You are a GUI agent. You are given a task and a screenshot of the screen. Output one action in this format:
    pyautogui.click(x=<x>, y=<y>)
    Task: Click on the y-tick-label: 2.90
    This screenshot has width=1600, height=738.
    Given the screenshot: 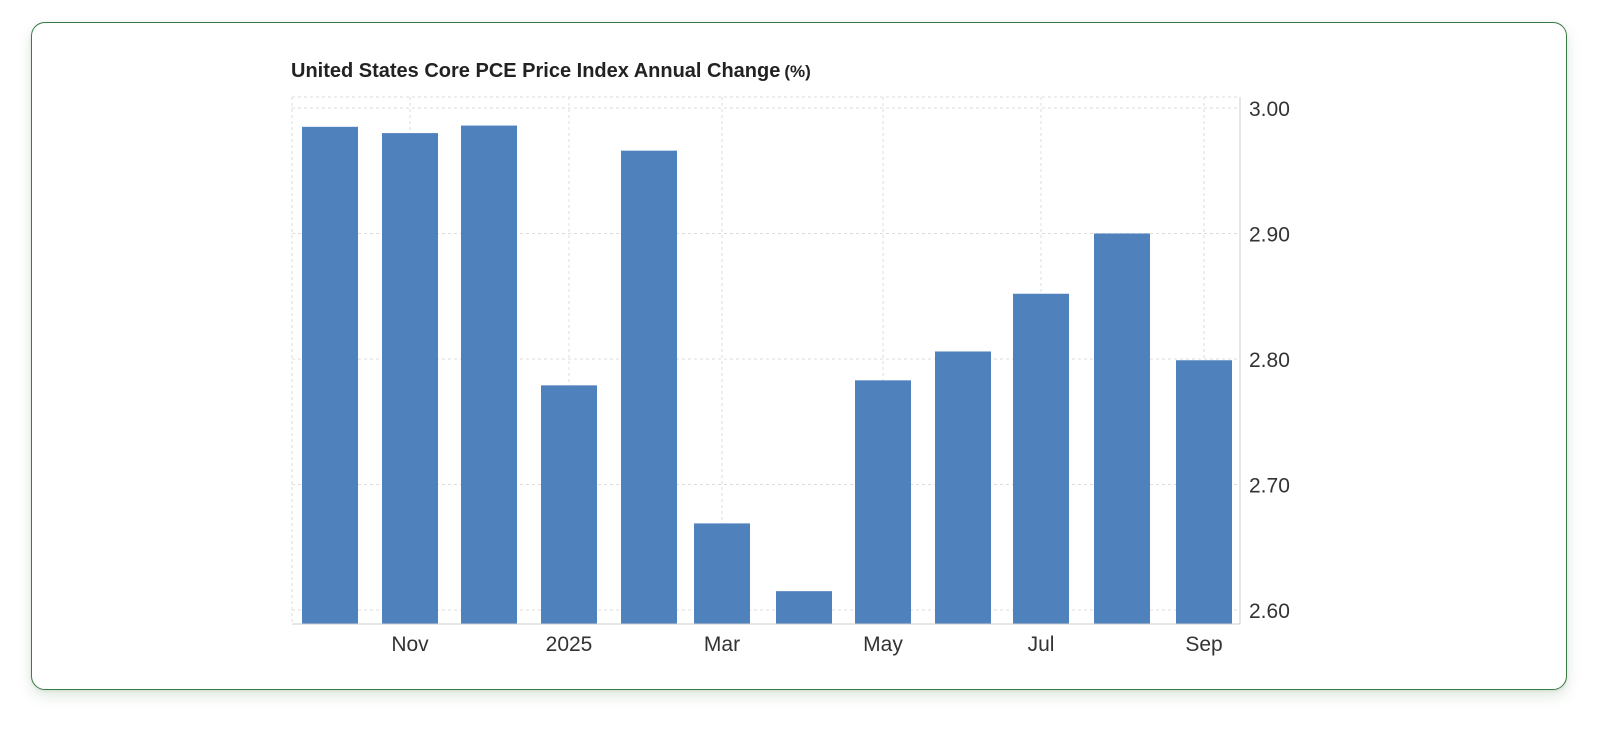 What is the action you would take?
    pyautogui.click(x=1269, y=235)
    